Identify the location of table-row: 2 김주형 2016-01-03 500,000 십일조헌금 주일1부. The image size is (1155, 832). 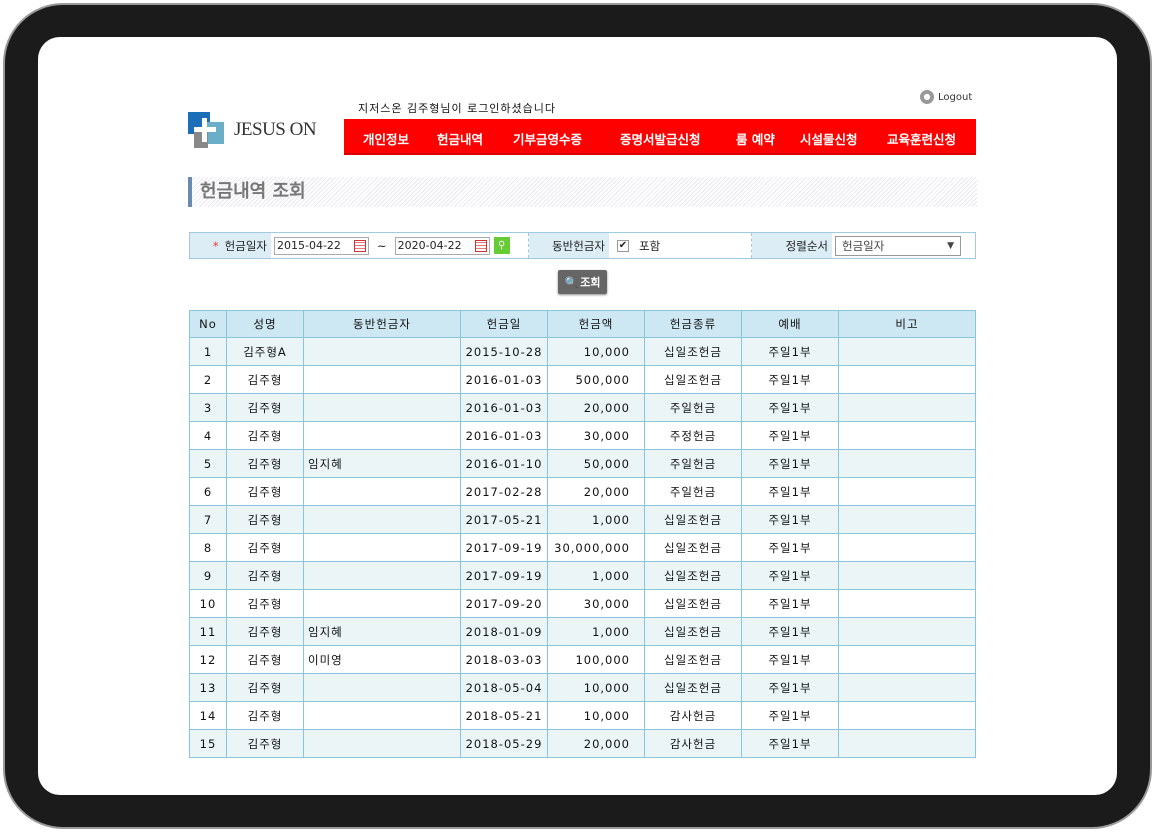
(582, 379).